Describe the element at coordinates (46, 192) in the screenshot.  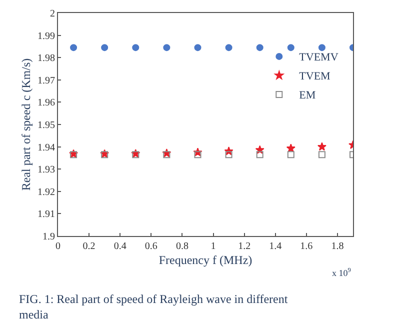
I see `y-tick-label: 1.92` at that location.